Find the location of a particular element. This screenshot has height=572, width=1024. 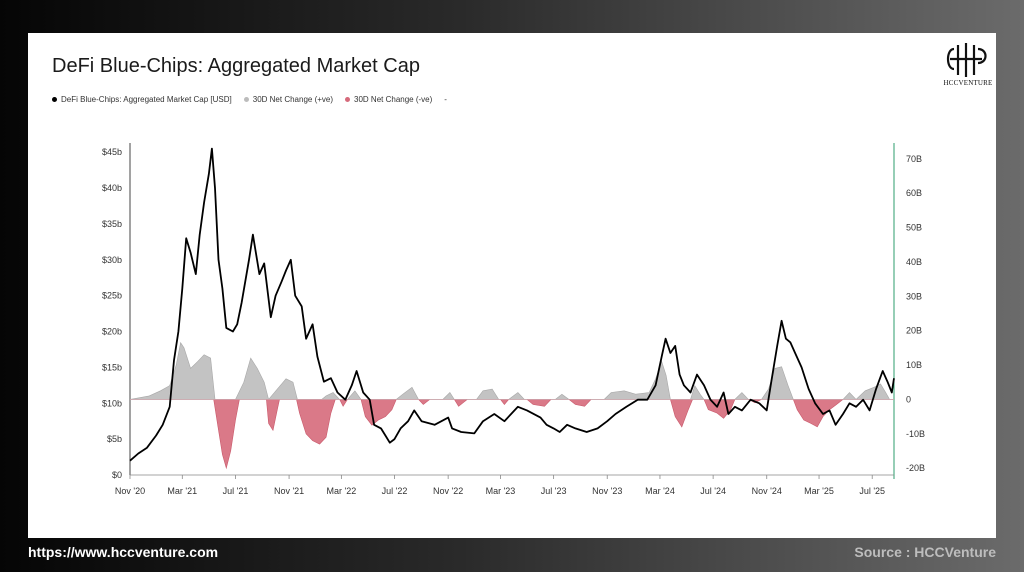

legend-item-negative-change: 30D Net Change (-ve) is located at coordinates (388, 99).